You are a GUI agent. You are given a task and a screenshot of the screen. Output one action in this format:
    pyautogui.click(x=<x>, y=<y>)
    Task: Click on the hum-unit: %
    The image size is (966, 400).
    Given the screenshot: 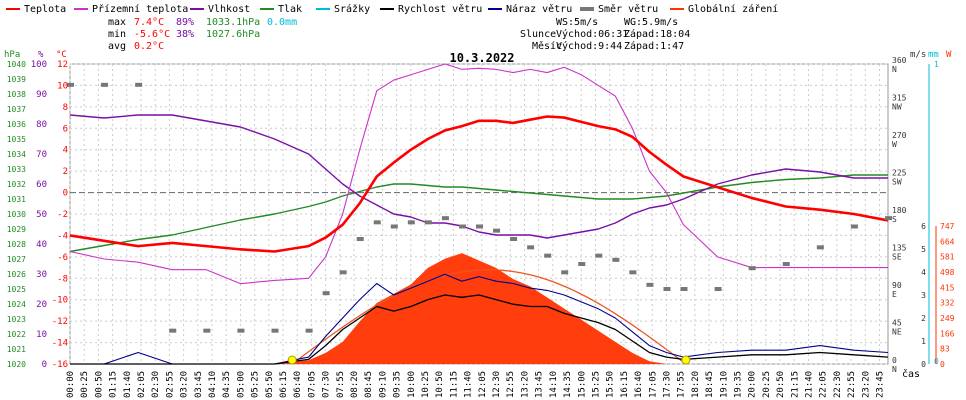 What is the action you would take?
    pyautogui.click(x=41, y=55)
    